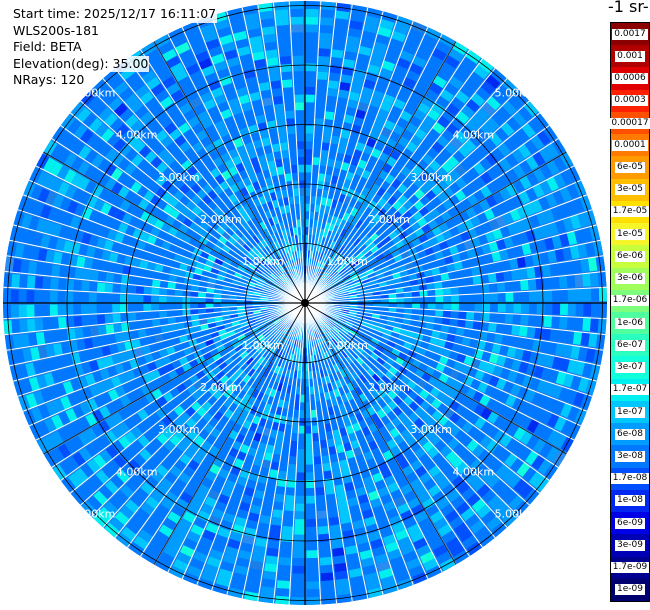 The width and height of the screenshot is (650, 610). Describe the element at coordinates (630, 567) in the screenshot. I see `colorbar-cell: 1.7e-09` at that location.